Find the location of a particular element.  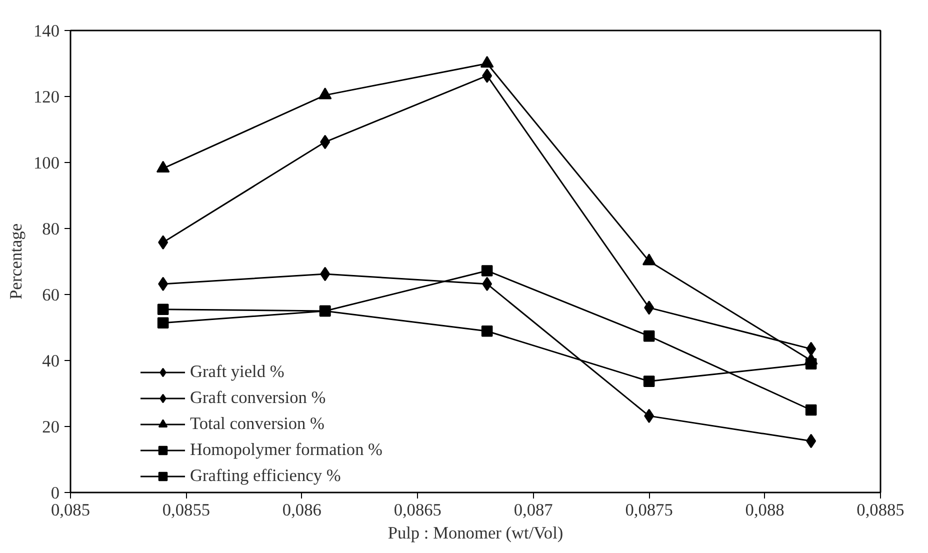

legend-label: Grafting efficiency % is located at coordinates (265, 476).